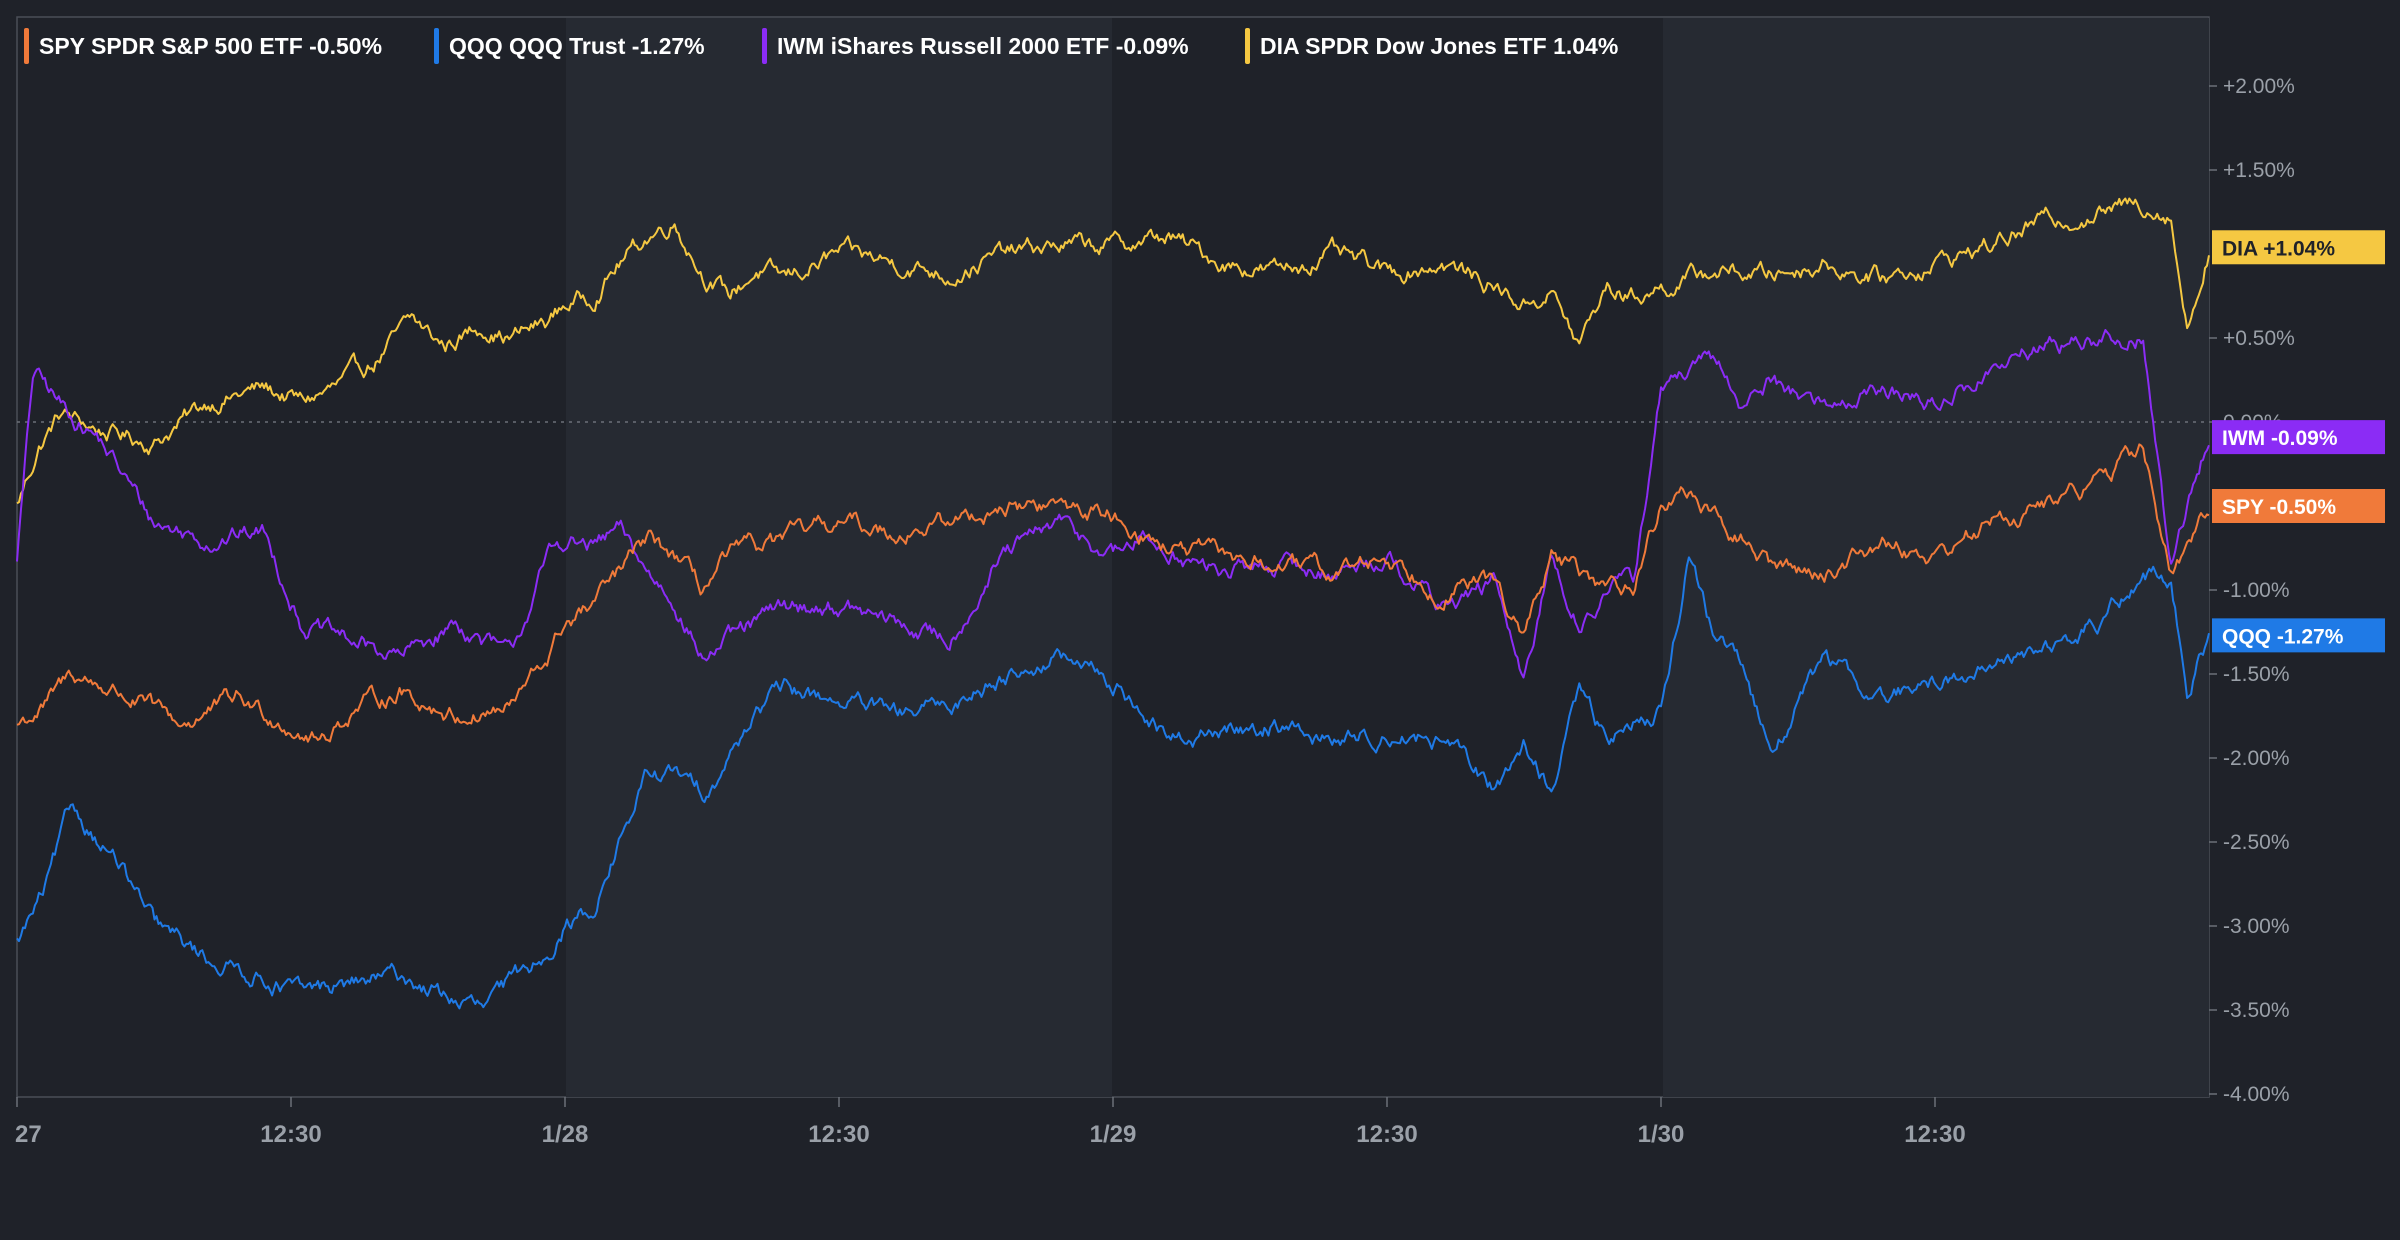 This screenshot has height=1240, width=2400. What do you see at coordinates (2259, 170) in the screenshot?
I see `y-tick-label: +1.50%` at bounding box center [2259, 170].